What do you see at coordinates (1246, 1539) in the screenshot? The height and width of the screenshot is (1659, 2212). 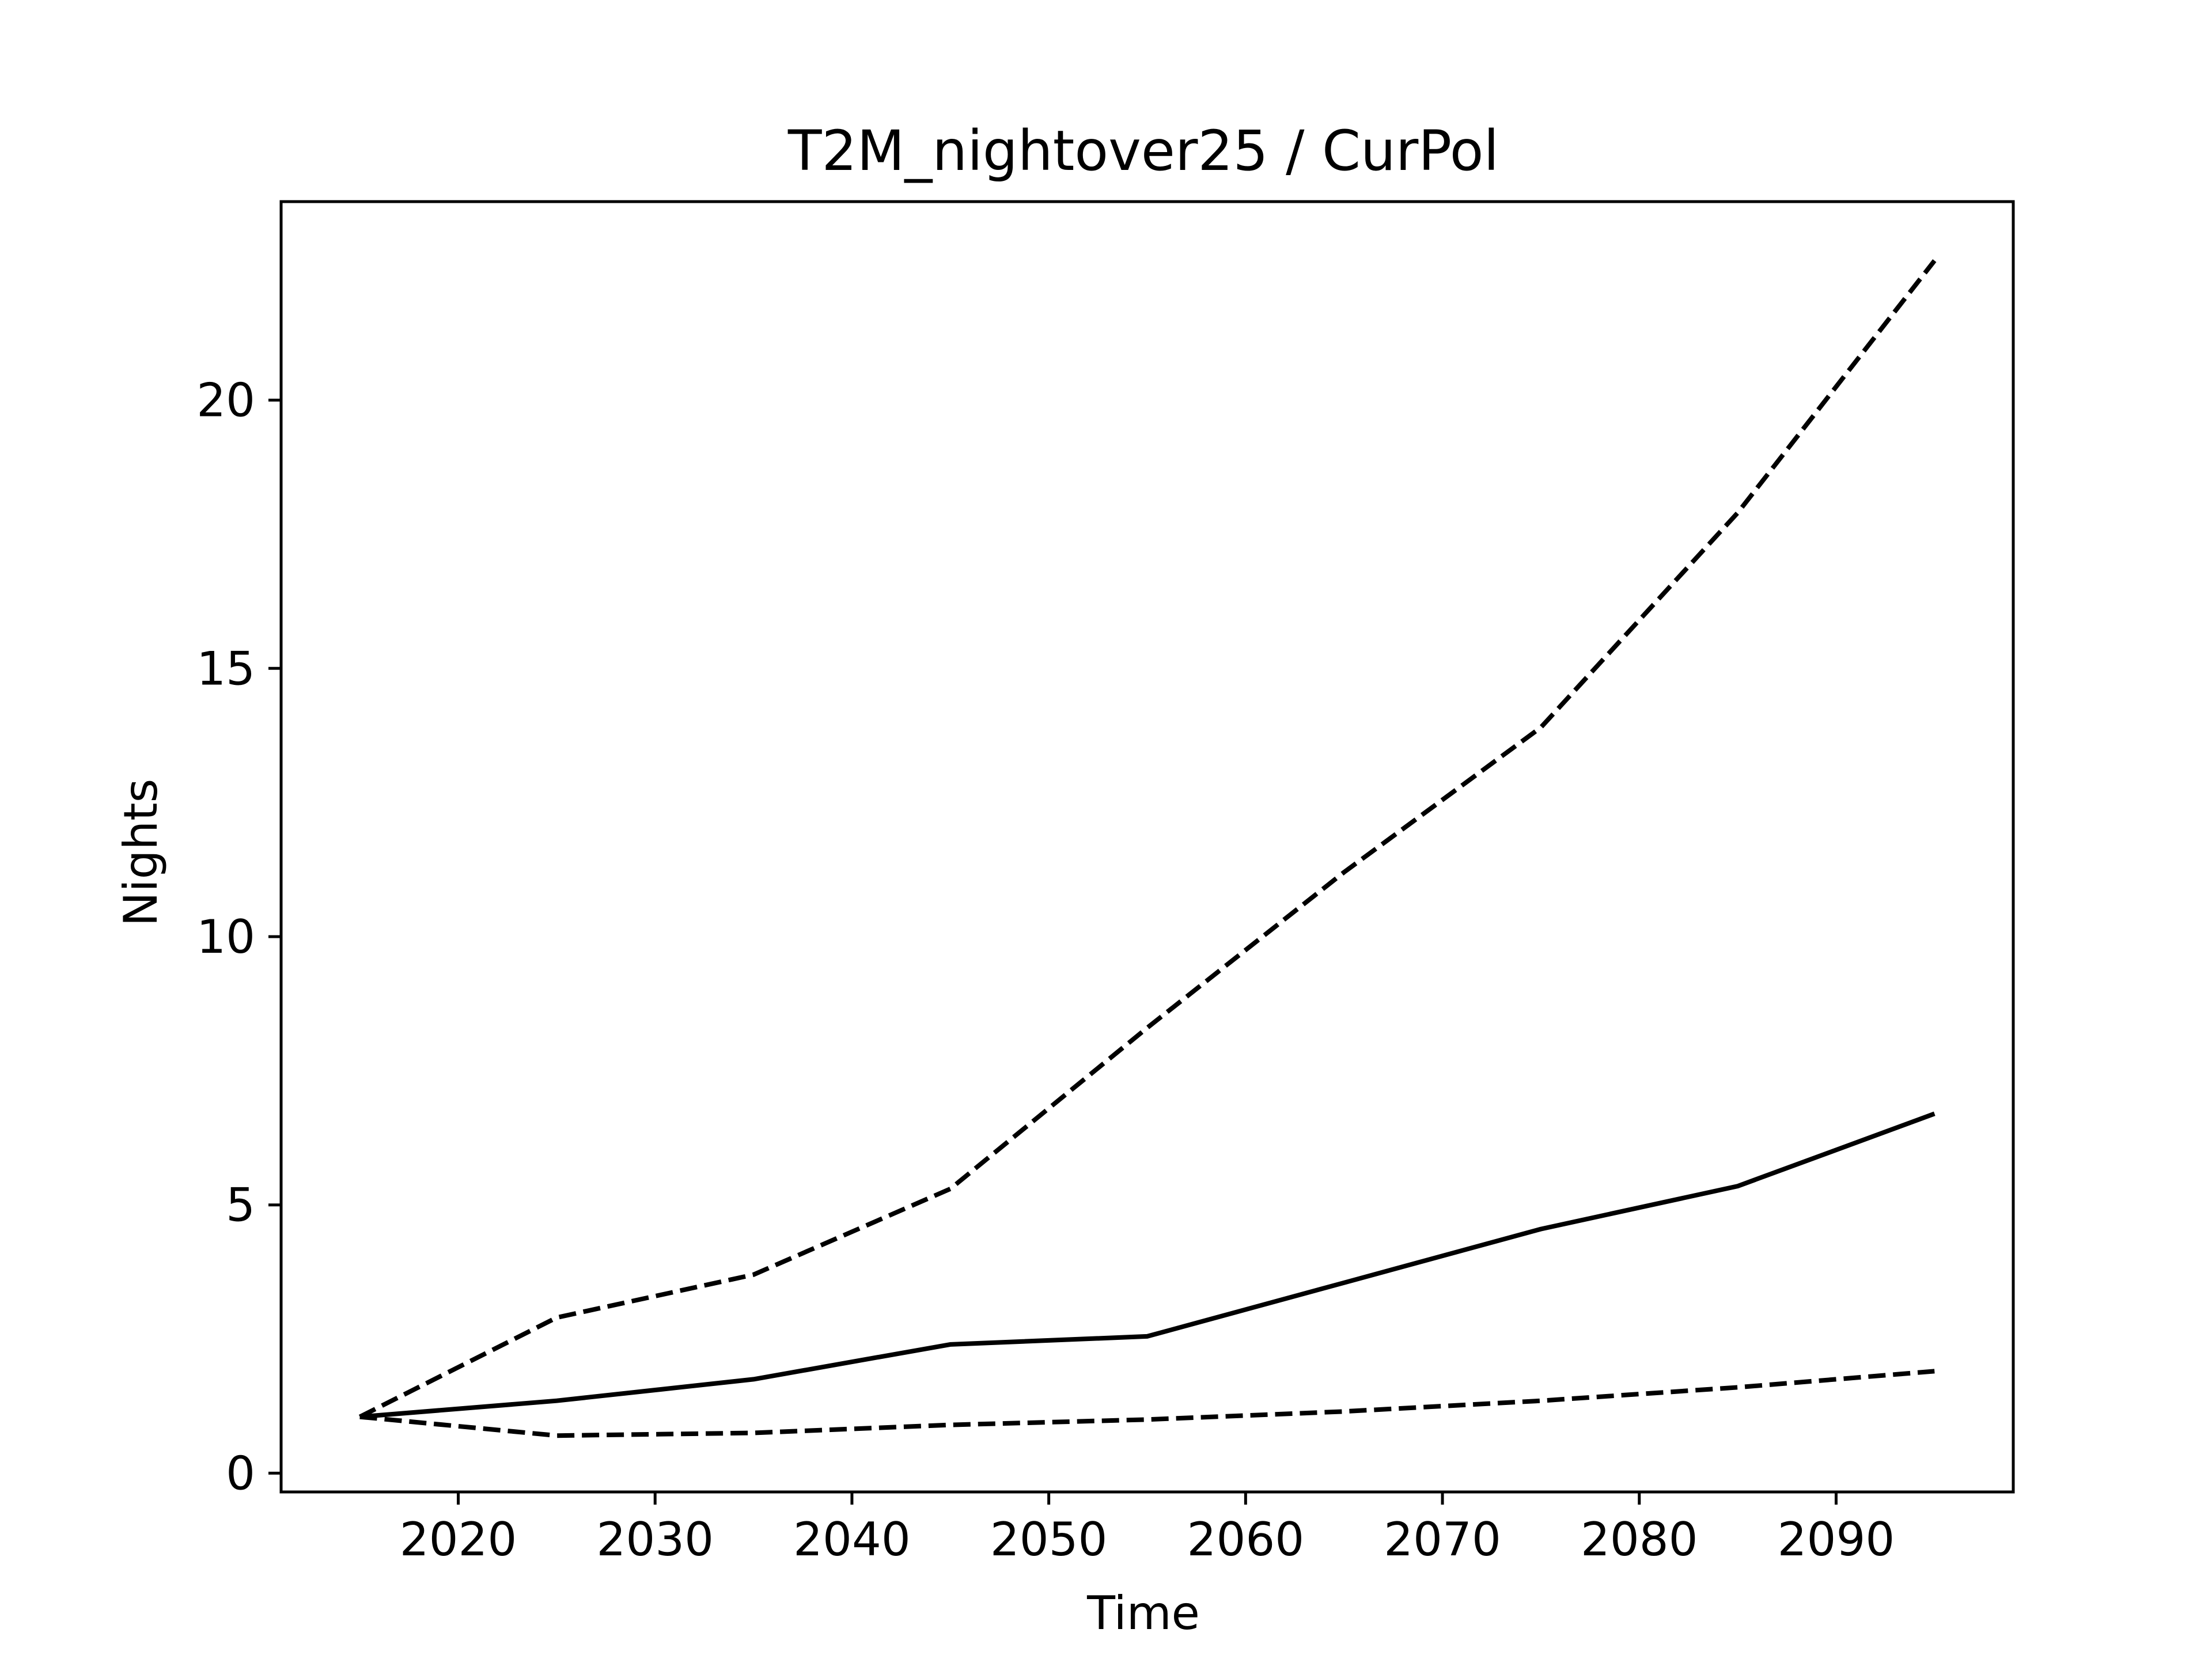 I see `x-tick-label: 2060` at bounding box center [1246, 1539].